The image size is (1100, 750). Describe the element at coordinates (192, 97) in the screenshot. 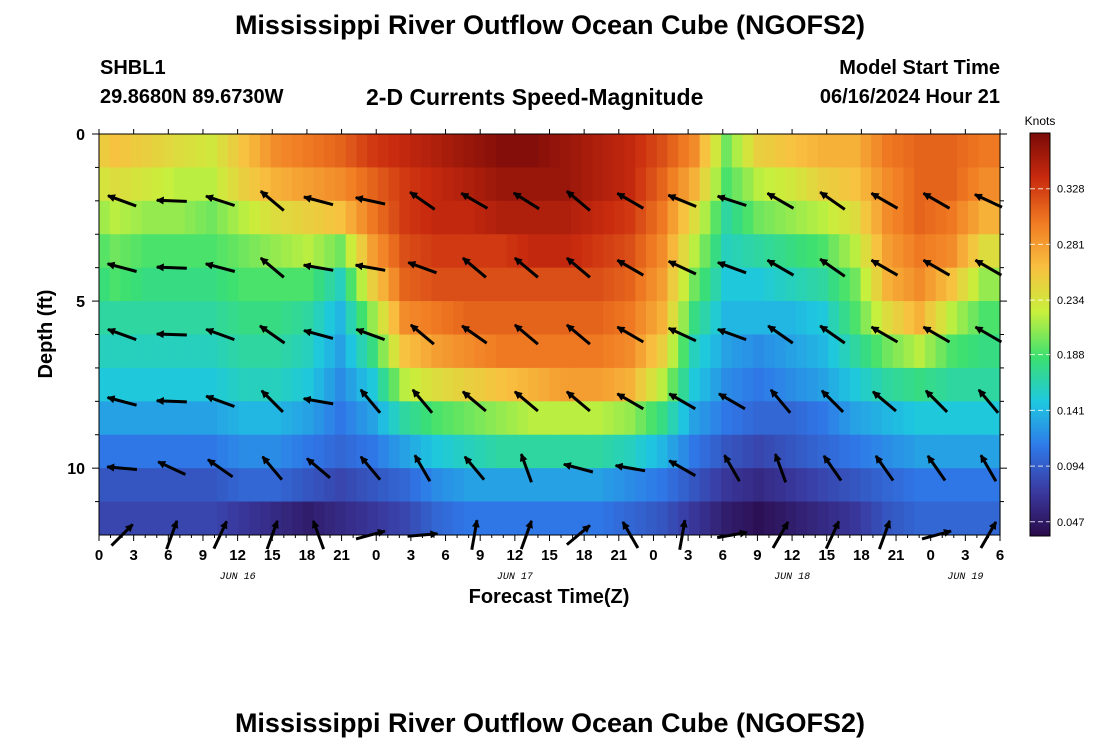

I see `station-coordinates: 29.8680N 89.6730W` at that location.